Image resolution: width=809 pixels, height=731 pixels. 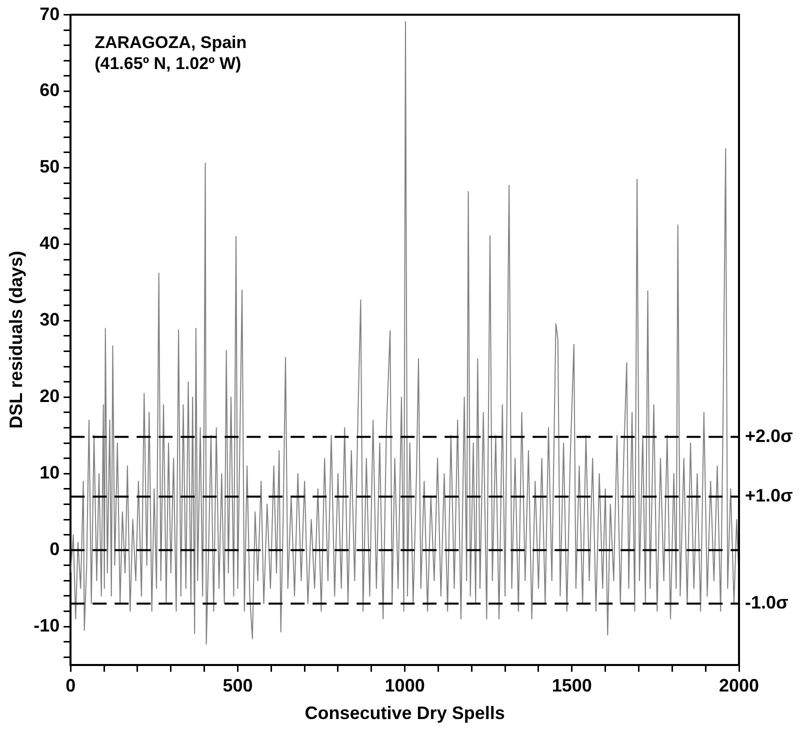 I want to click on ref-line-label: +1.0σ, so click(x=769, y=496).